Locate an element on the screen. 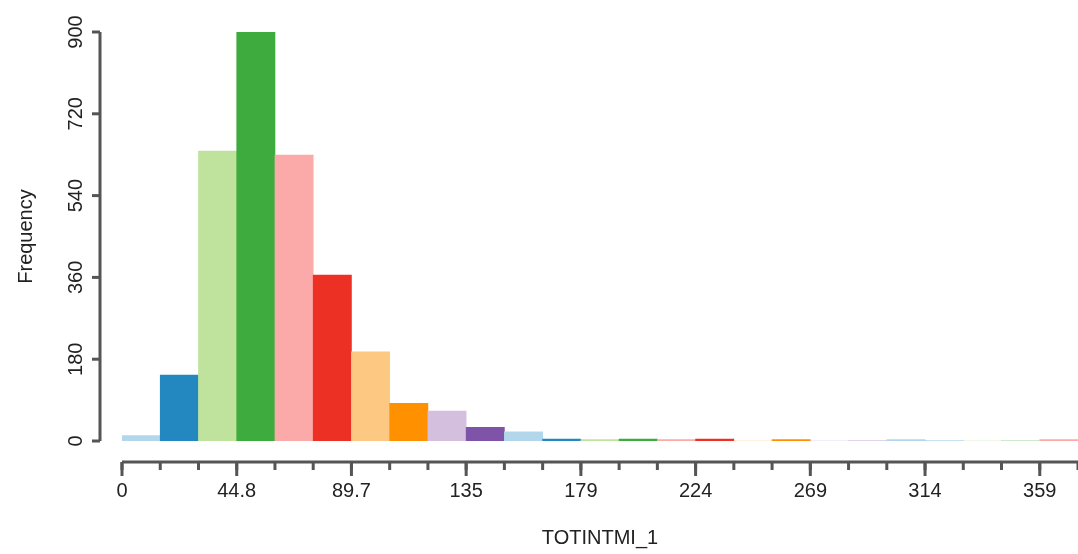  y-tick-label: 0 is located at coordinates (74, 441).